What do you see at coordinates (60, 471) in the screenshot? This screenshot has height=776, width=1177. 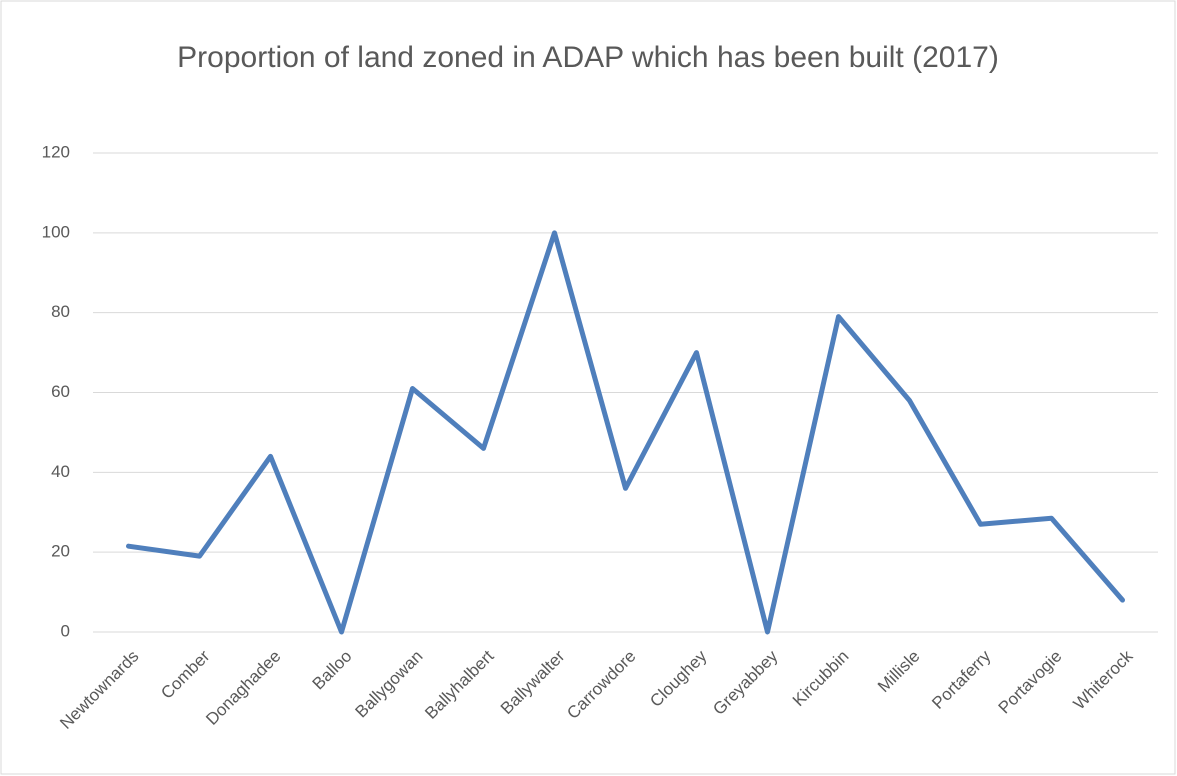 I see `y-tick-label: 40` at bounding box center [60, 471].